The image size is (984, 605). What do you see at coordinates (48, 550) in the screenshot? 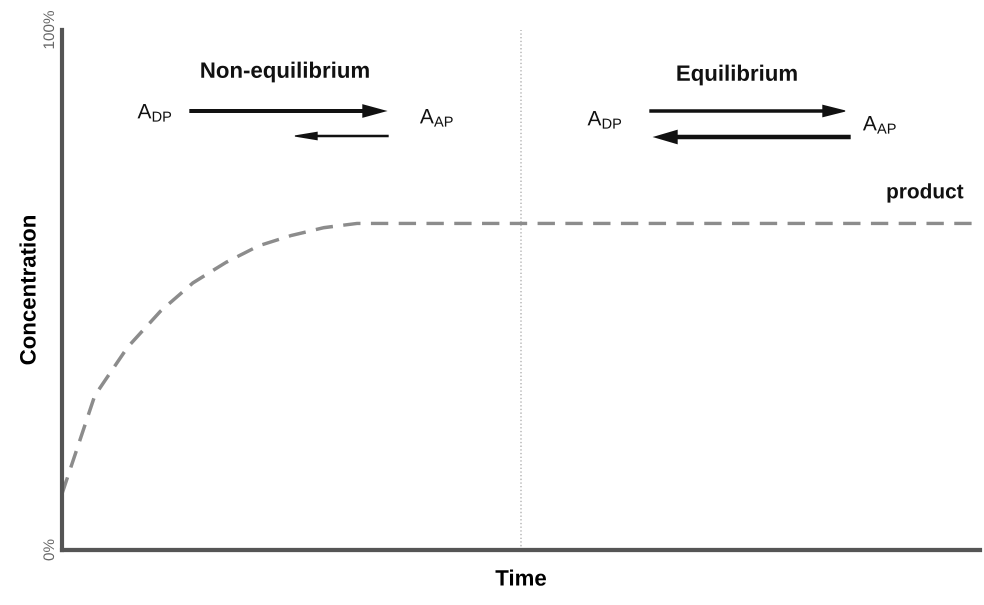
I see `y-tick-label: 0%` at bounding box center [48, 550].